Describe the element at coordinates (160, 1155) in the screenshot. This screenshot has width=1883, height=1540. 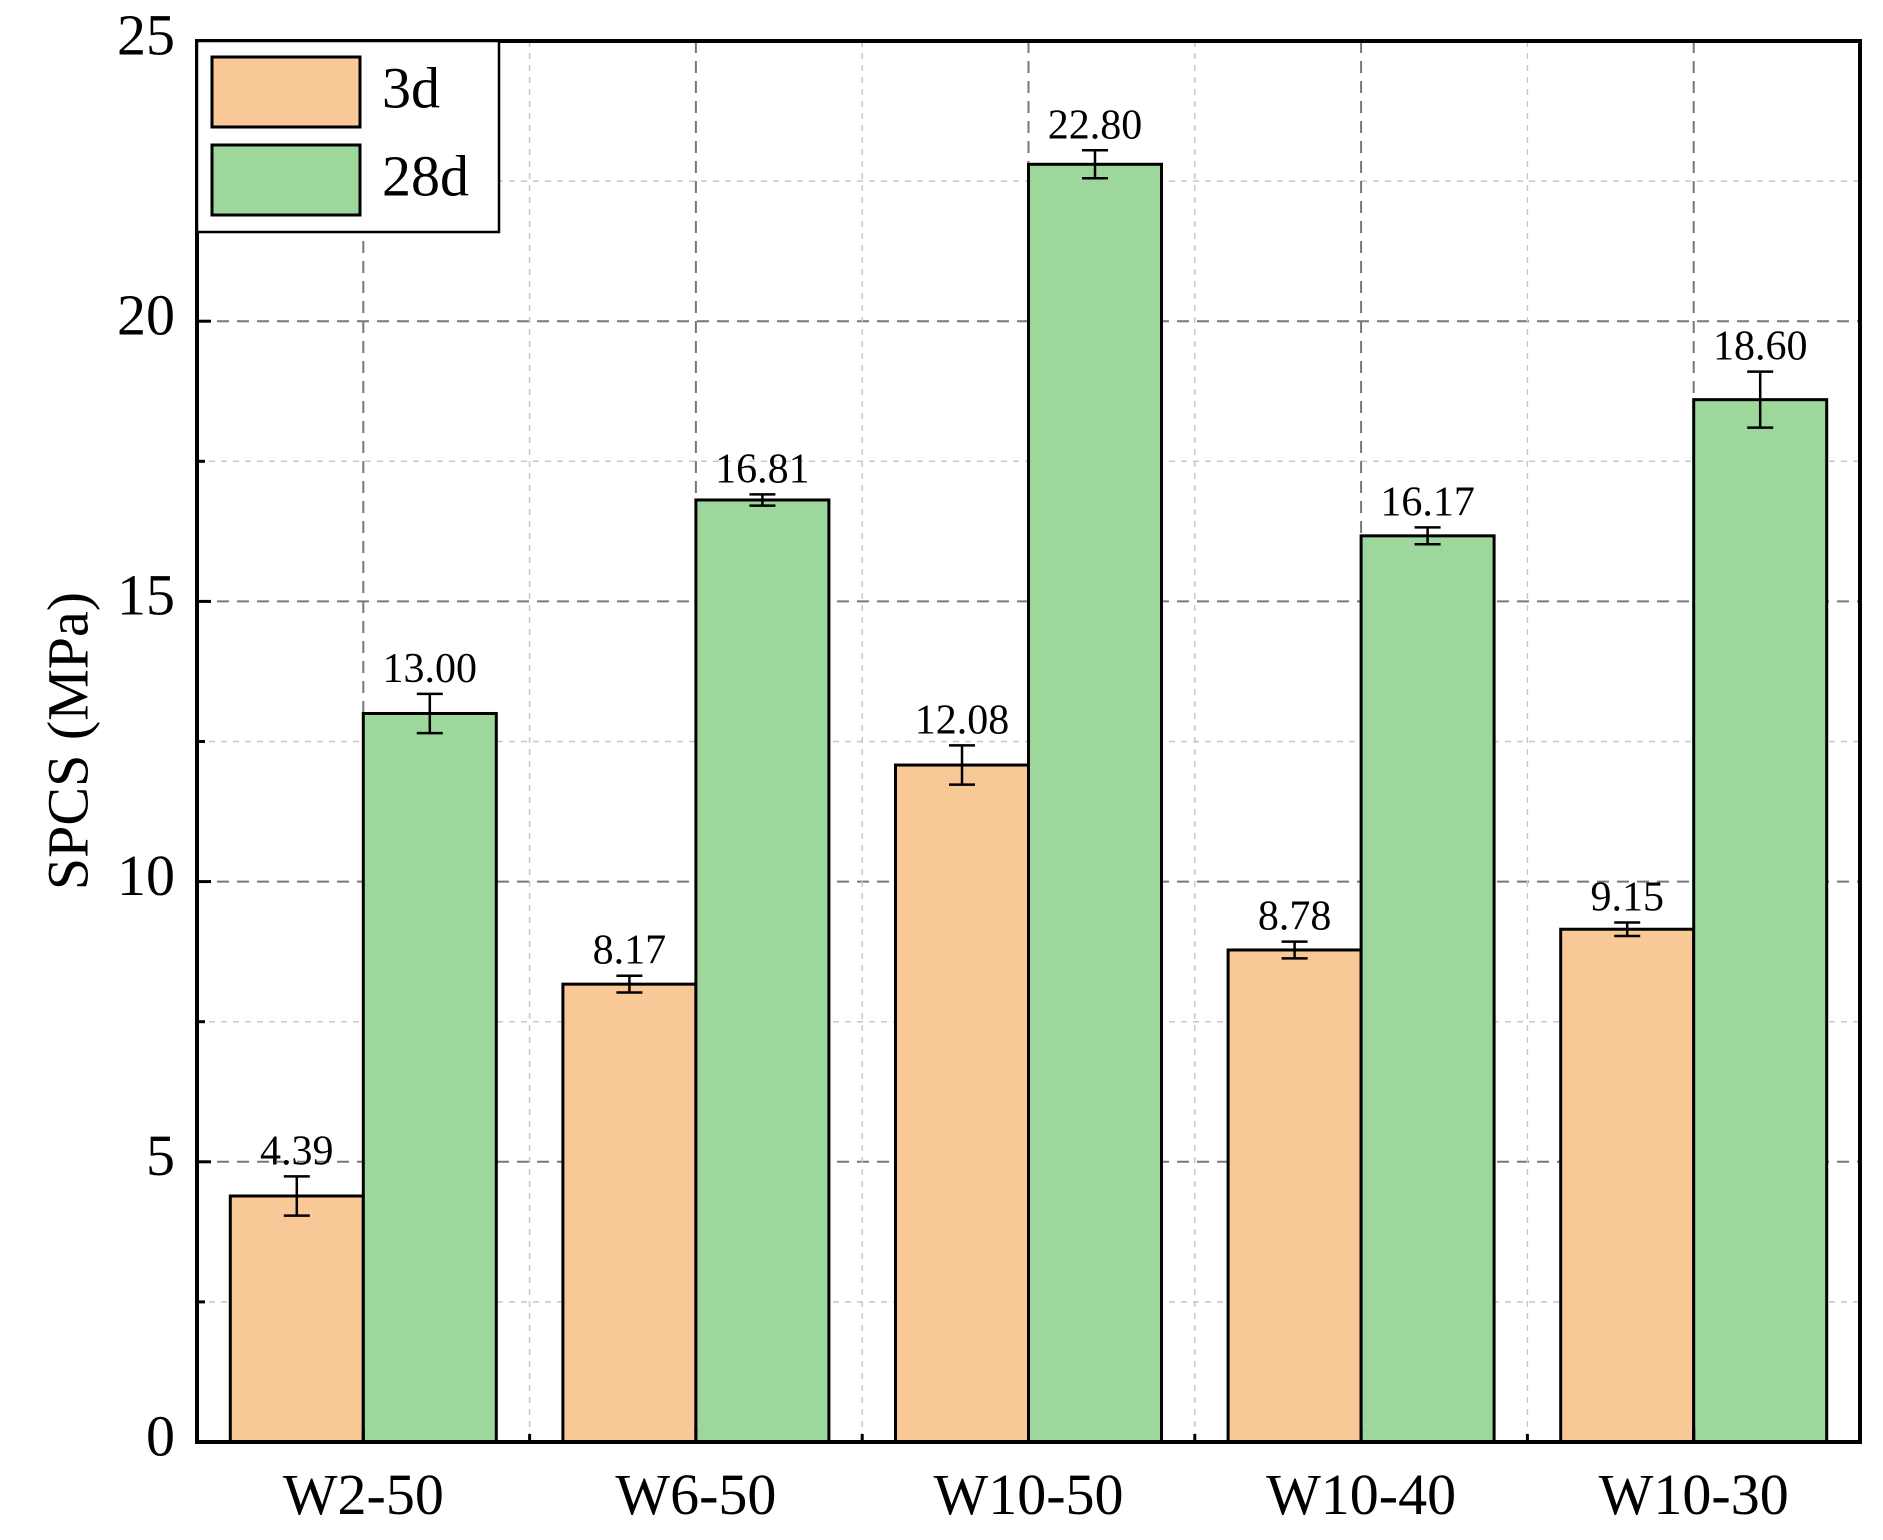
I see `y-tick-label: 5` at that location.